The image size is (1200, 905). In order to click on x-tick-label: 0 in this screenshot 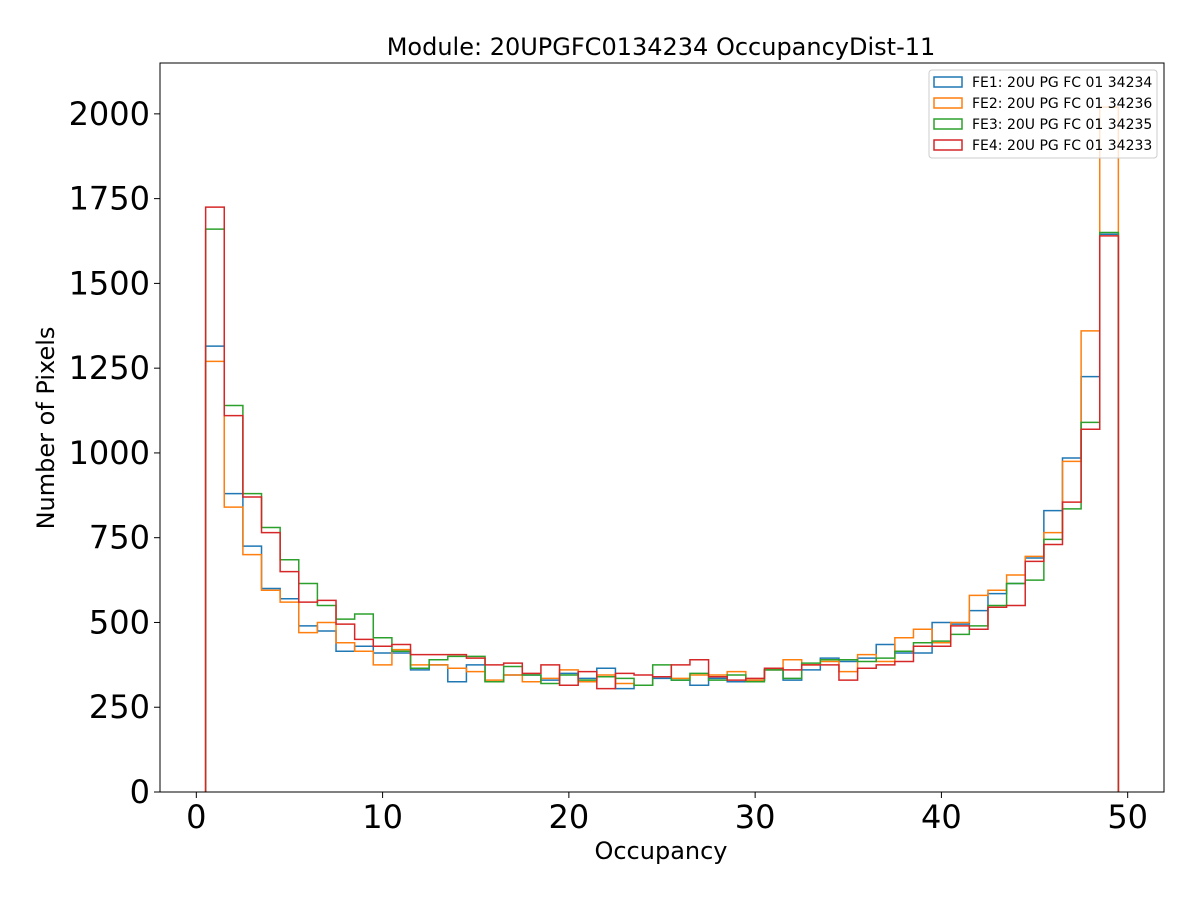, I will do `click(196, 817)`.